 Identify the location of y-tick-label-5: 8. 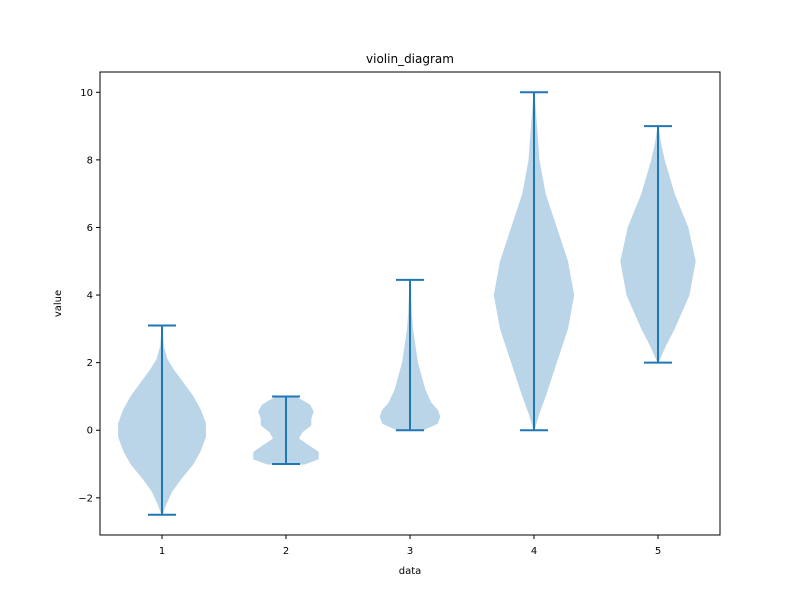
(90, 160).